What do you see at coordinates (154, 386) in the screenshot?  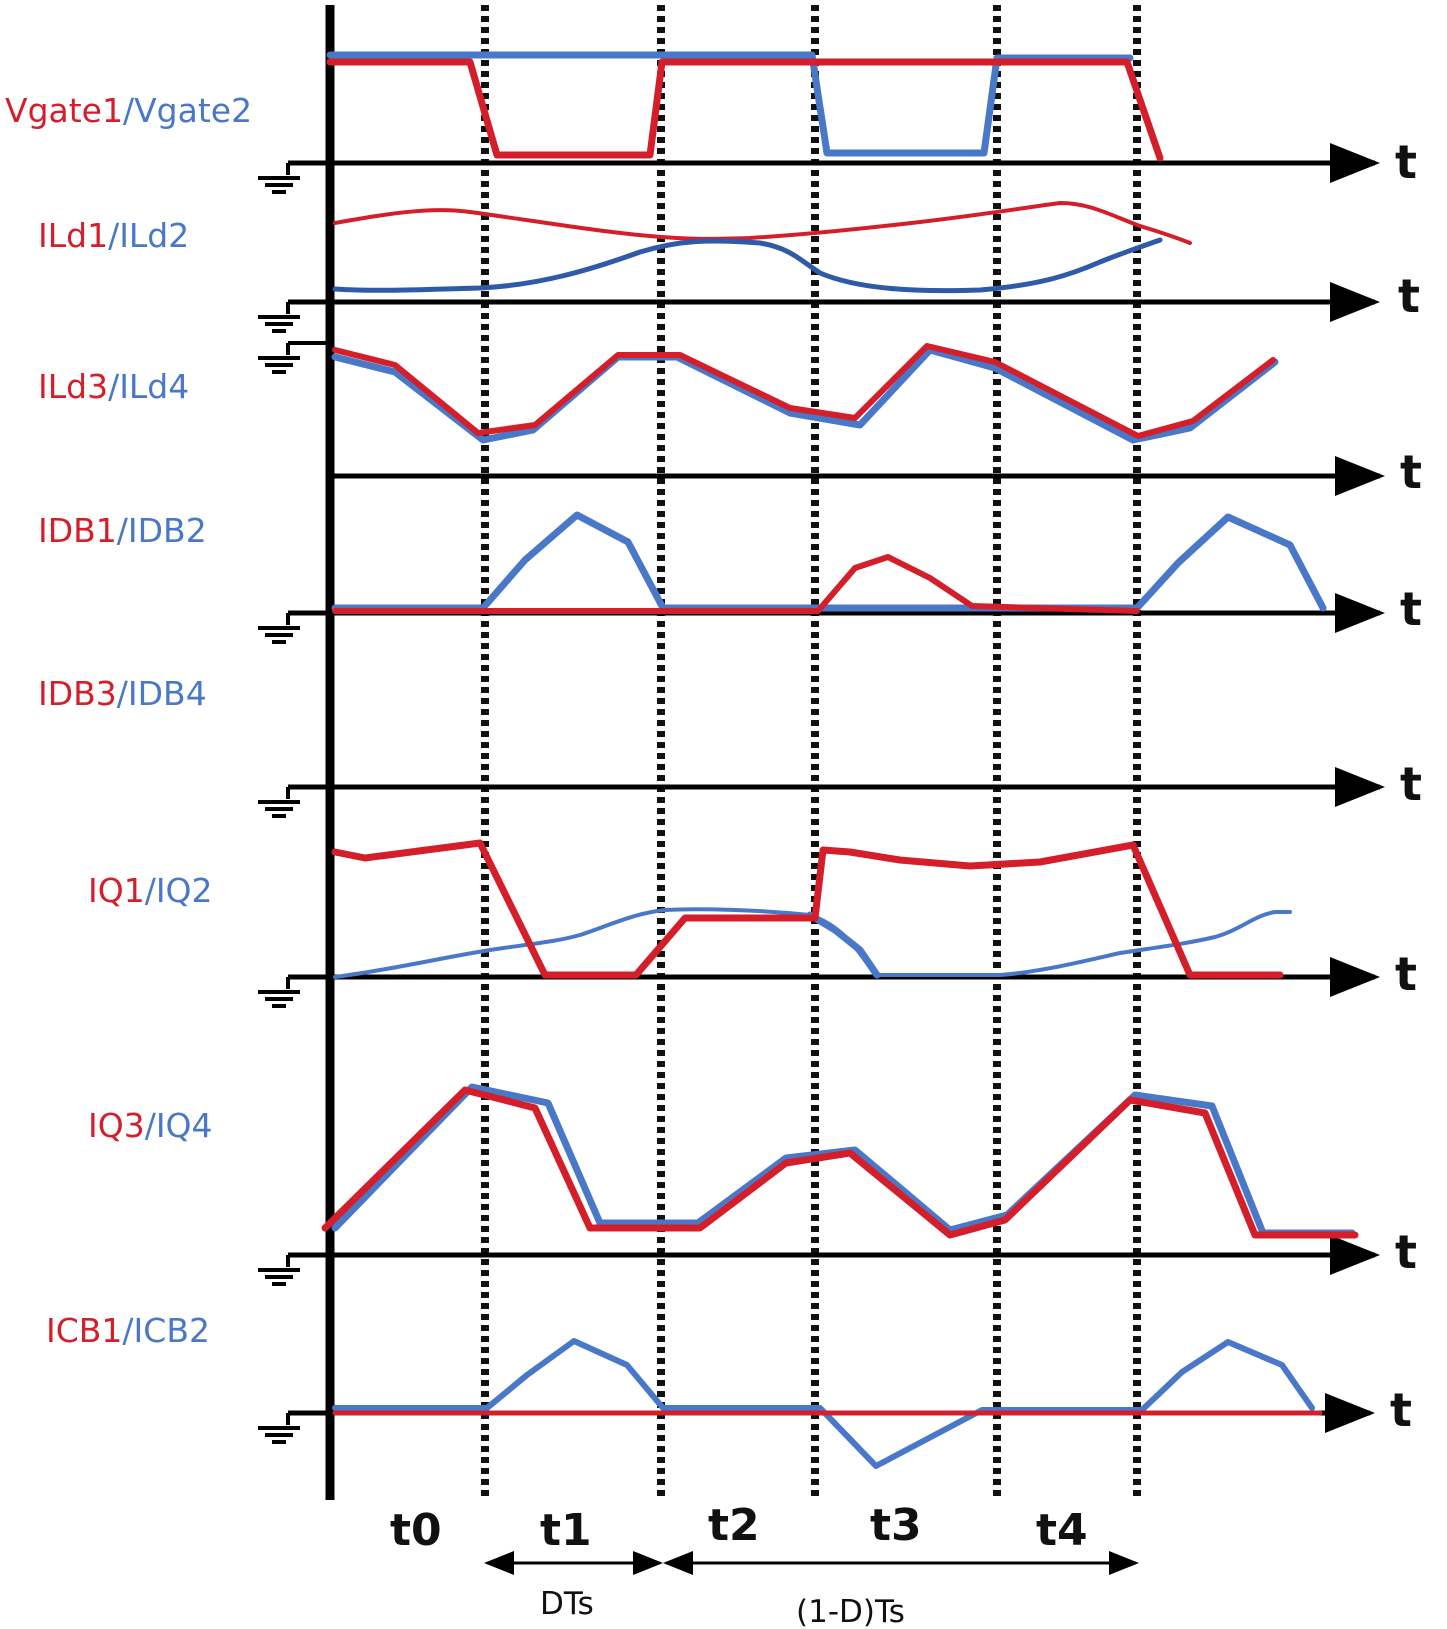 I see `label-ild34-blue: ILd4` at bounding box center [154, 386].